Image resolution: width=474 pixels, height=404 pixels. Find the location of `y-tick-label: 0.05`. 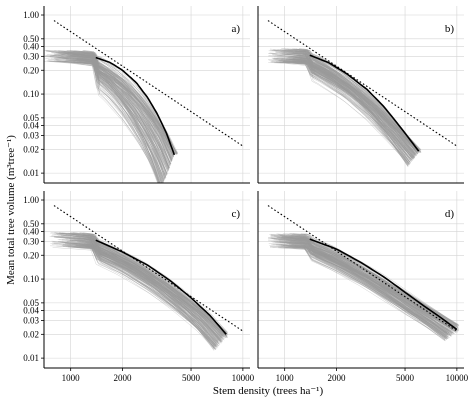

y-tick-label: 0.05 is located at coordinates (31, 303).